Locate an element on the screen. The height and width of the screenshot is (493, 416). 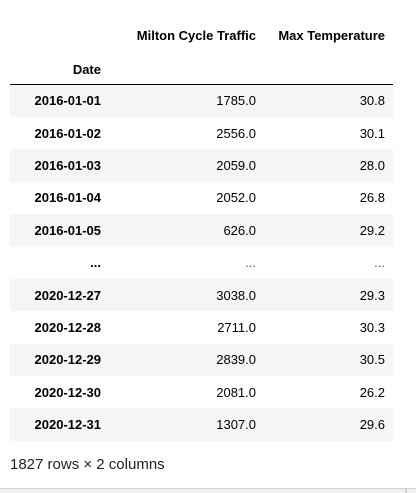
horizontal-scrollbar is located at coordinates (208, 490).